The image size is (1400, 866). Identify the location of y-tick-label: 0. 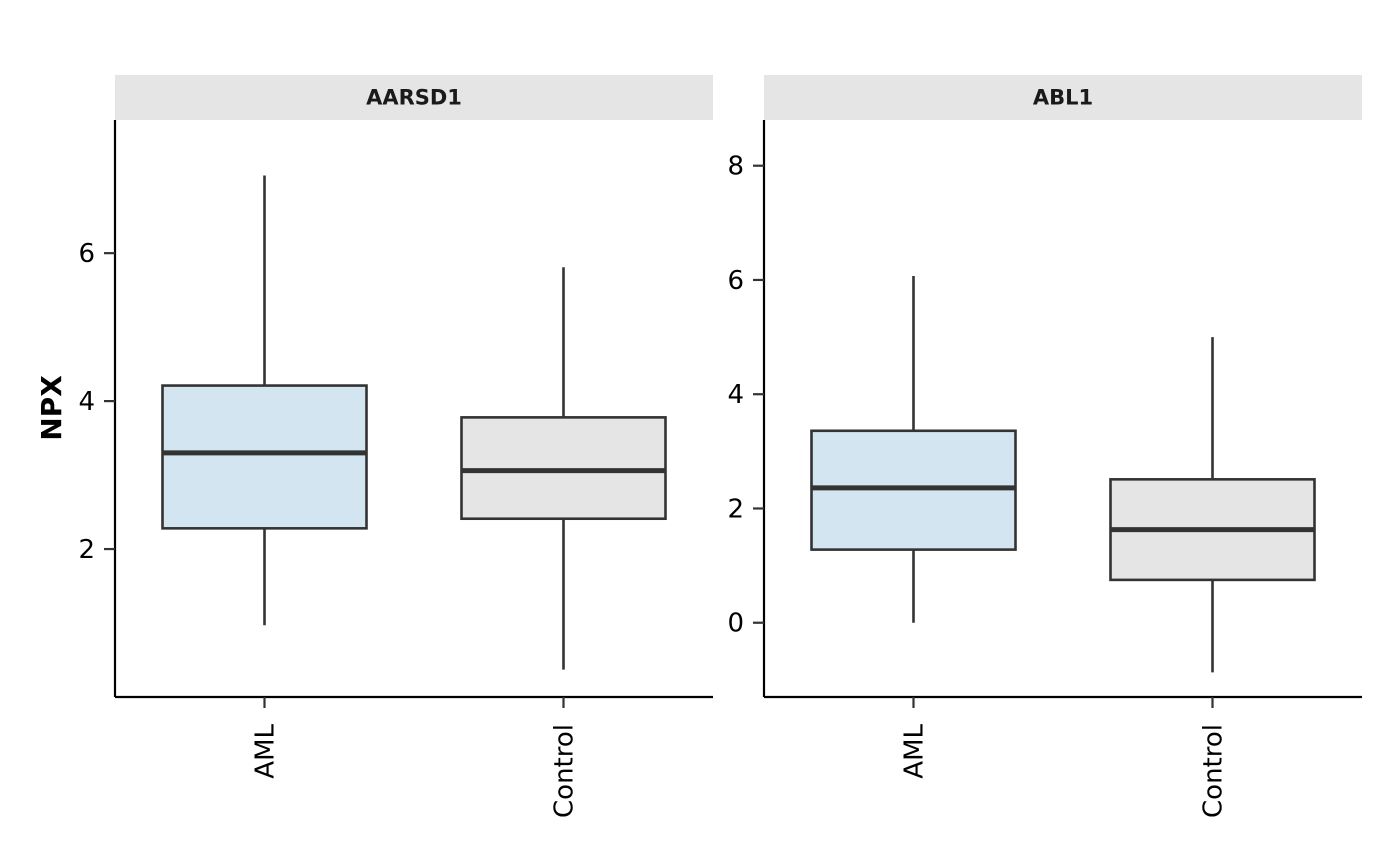
(735, 624).